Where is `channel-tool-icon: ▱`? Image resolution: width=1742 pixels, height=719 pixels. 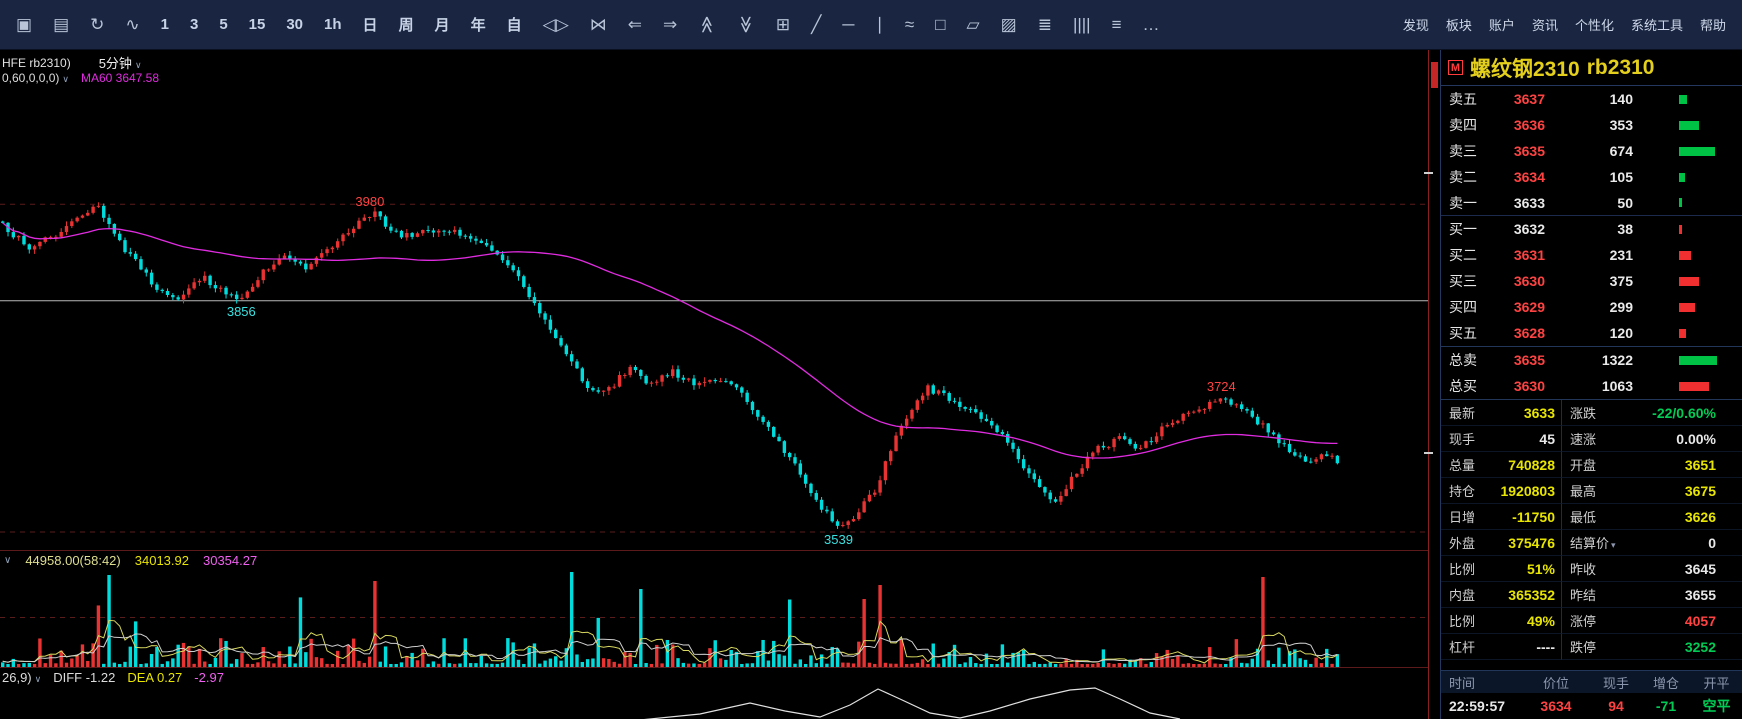
channel-tool-icon: ▱ is located at coordinates (973, 24).